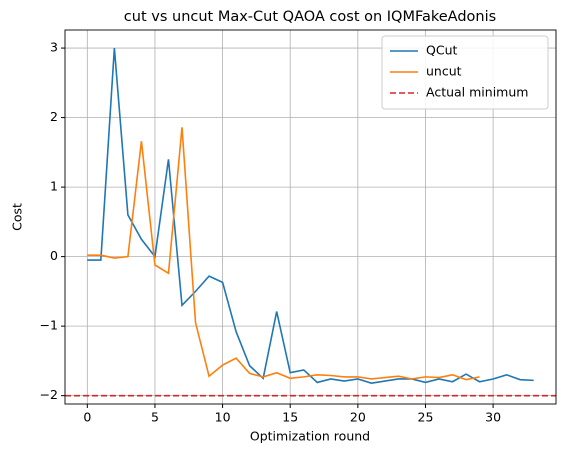 This screenshot has width=566, height=454. What do you see at coordinates (477, 92) in the screenshot?
I see `legend-label: Actual minimum` at bounding box center [477, 92].